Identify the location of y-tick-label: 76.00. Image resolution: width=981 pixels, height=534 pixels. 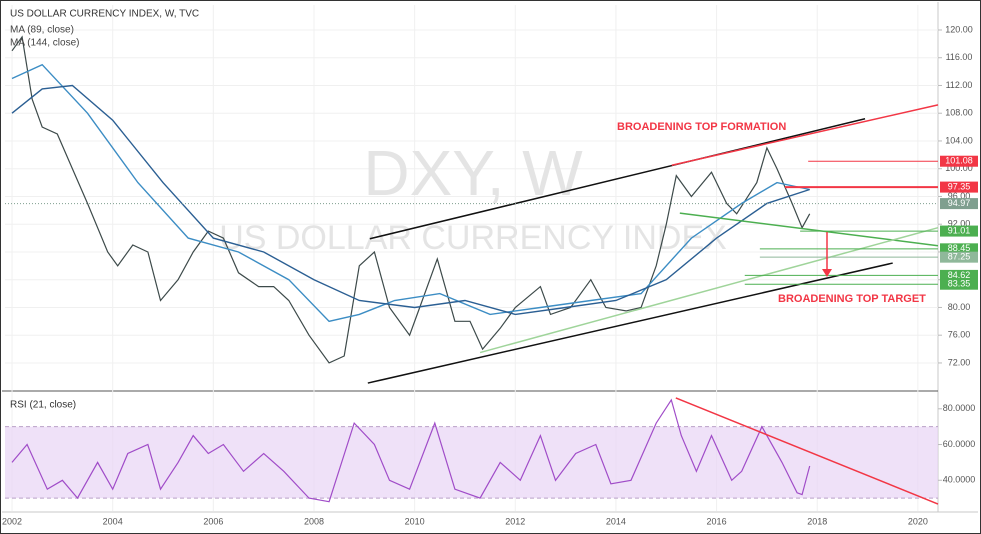
(959, 335).